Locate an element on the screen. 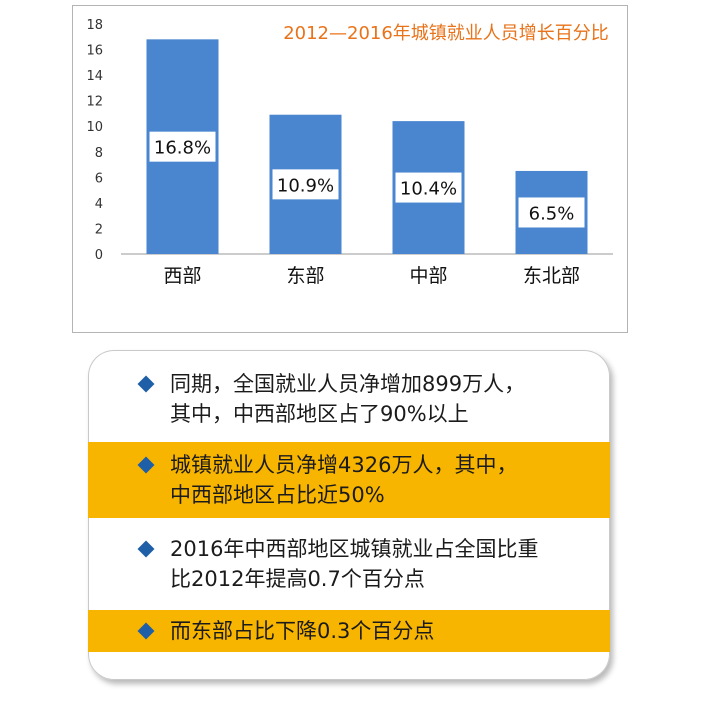  x-tick-label: 东部 is located at coordinates (305, 276).